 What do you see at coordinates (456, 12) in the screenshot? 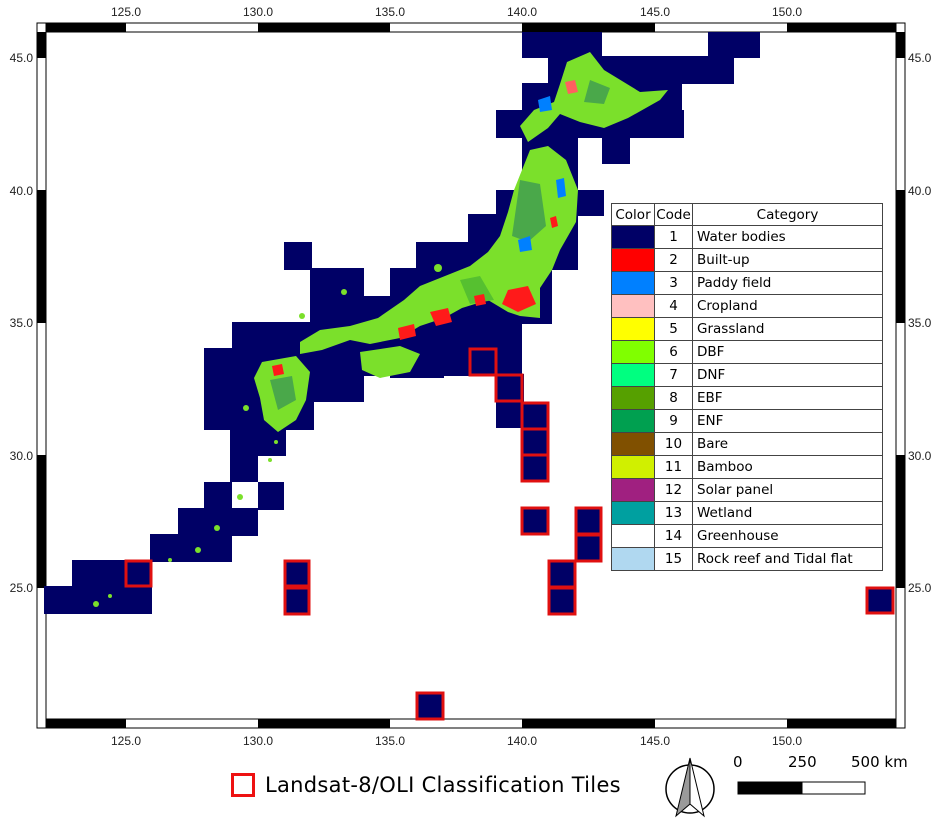
I see `lon-ticks-top: 125.0 130.0 135.0 140.0 145.0 150.0` at bounding box center [456, 12].